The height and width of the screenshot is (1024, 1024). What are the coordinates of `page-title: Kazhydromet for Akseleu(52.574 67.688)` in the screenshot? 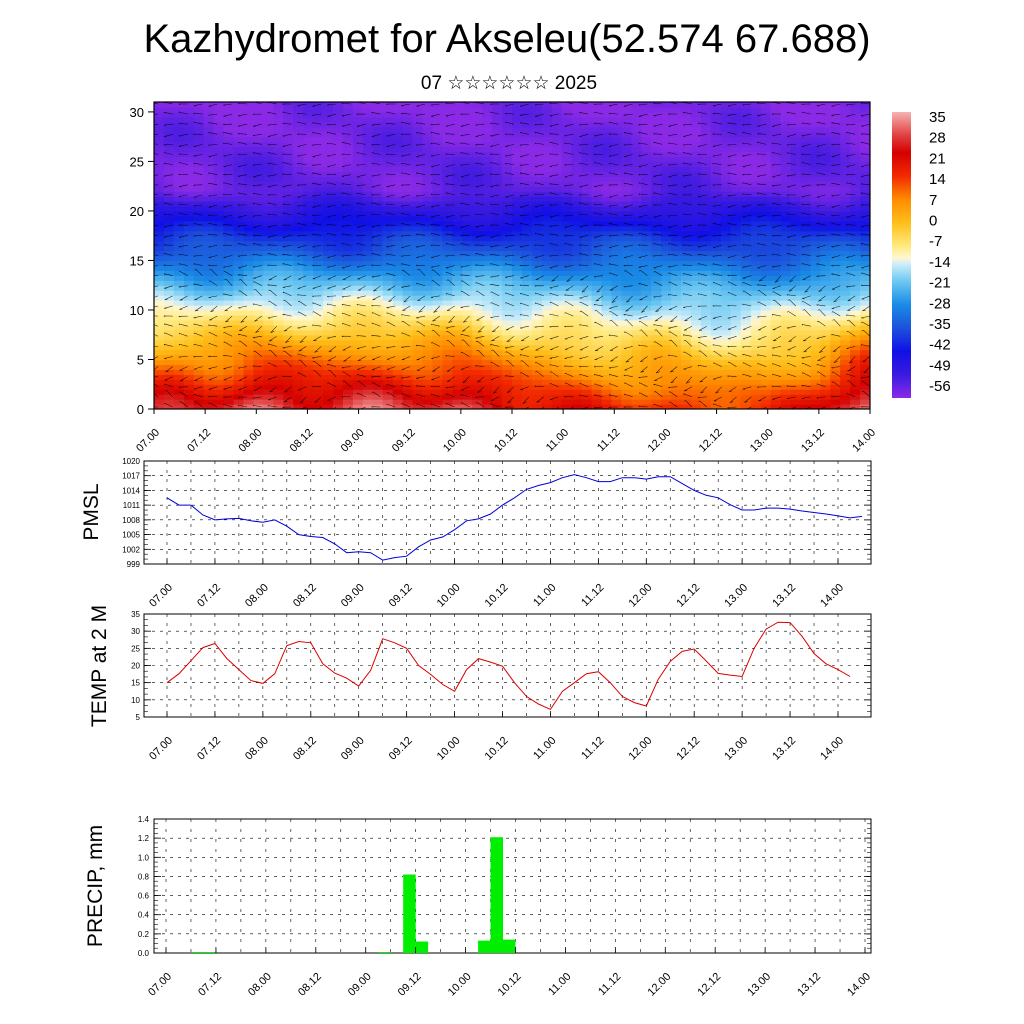 It's located at (507, 39).